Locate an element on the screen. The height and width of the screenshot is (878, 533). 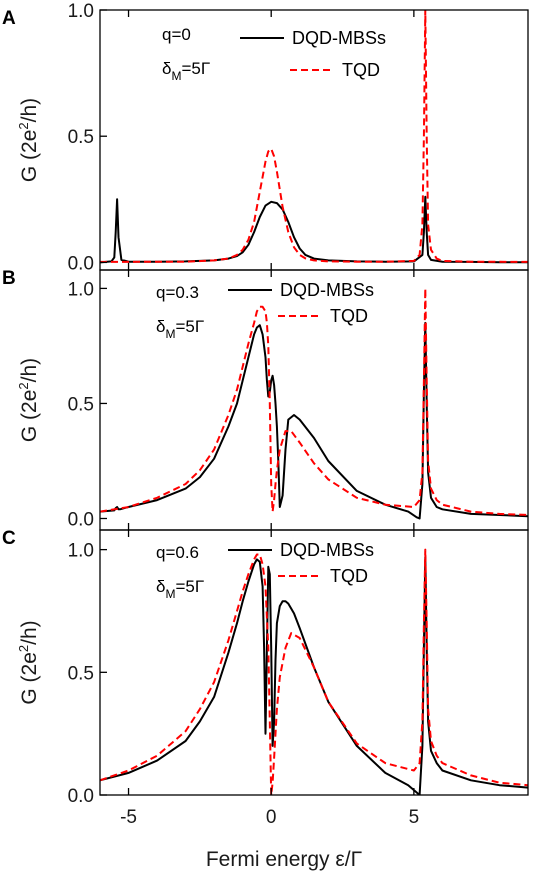
panel-label: B is located at coordinates (9, 278).